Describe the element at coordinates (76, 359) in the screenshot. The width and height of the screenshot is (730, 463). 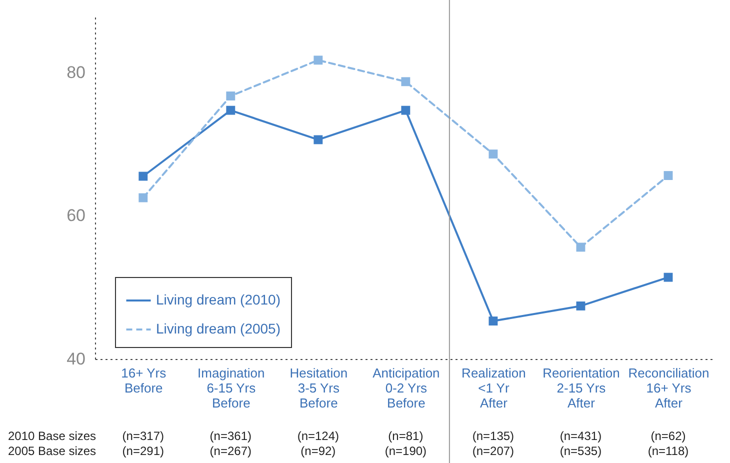
I see `y-tick-label: 40` at that location.